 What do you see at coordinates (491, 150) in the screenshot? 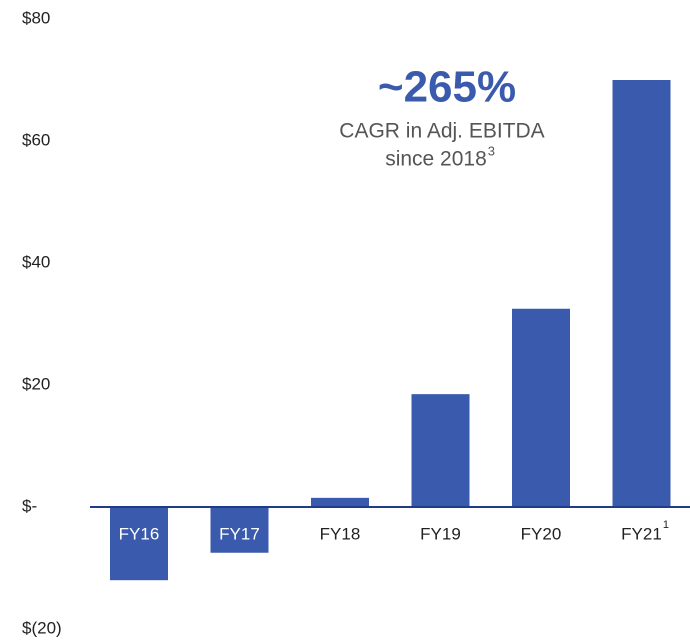
I see `footnote-mark: 3` at bounding box center [491, 150].